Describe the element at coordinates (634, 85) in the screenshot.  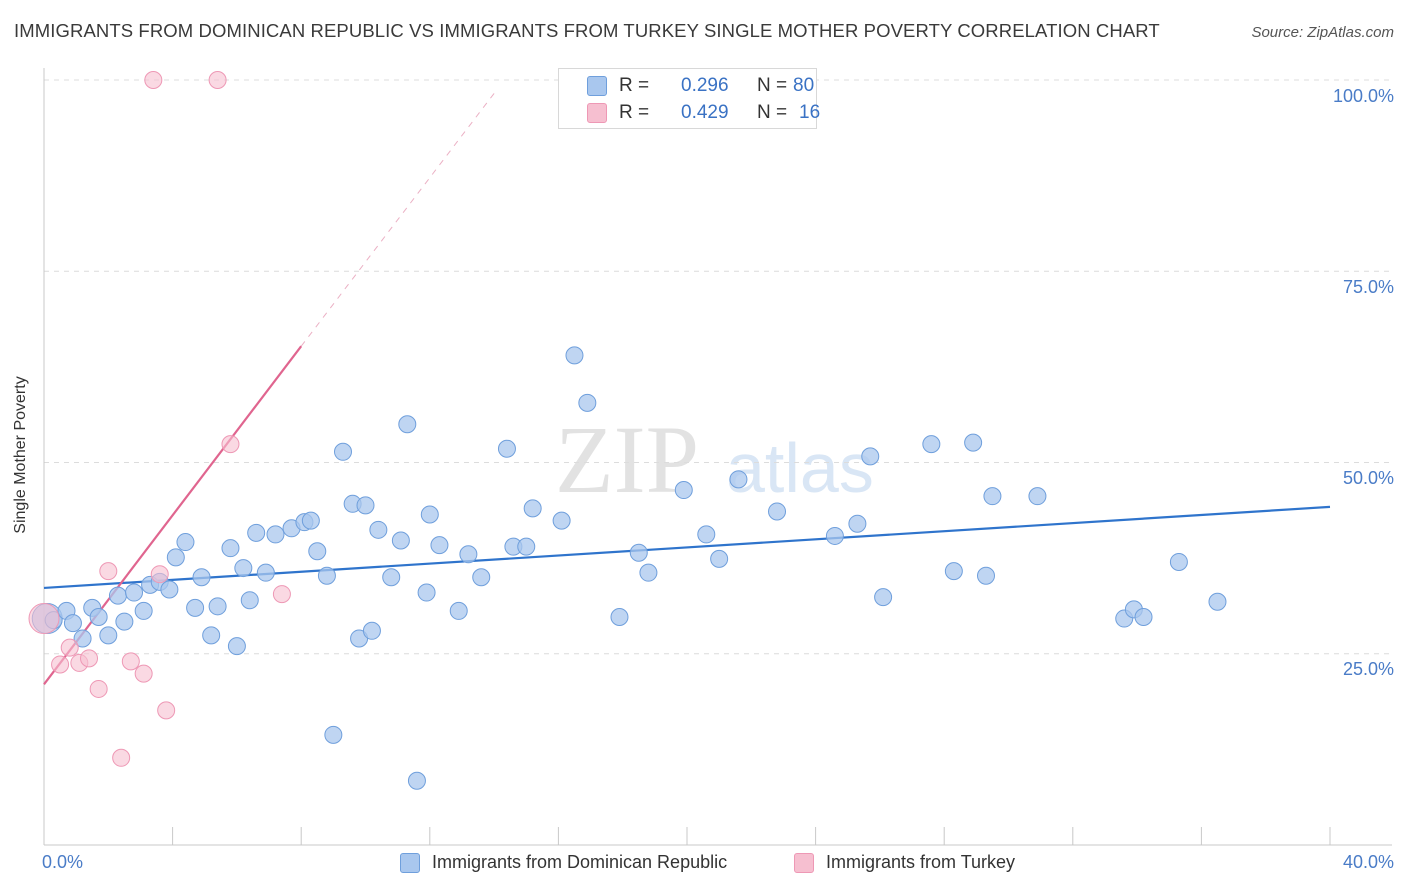
I see `legend-r-label: R =` at that location.